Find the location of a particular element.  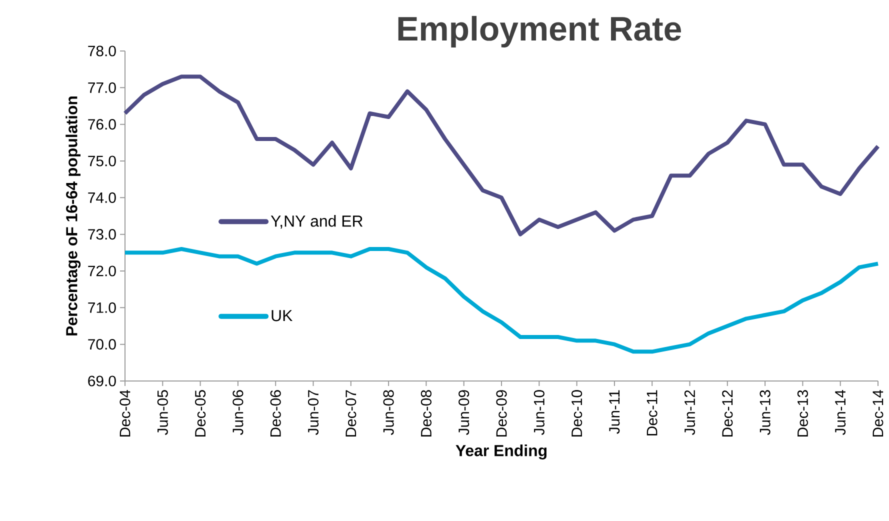

x-tick-label: Dec-05 is located at coordinates (200, 413).